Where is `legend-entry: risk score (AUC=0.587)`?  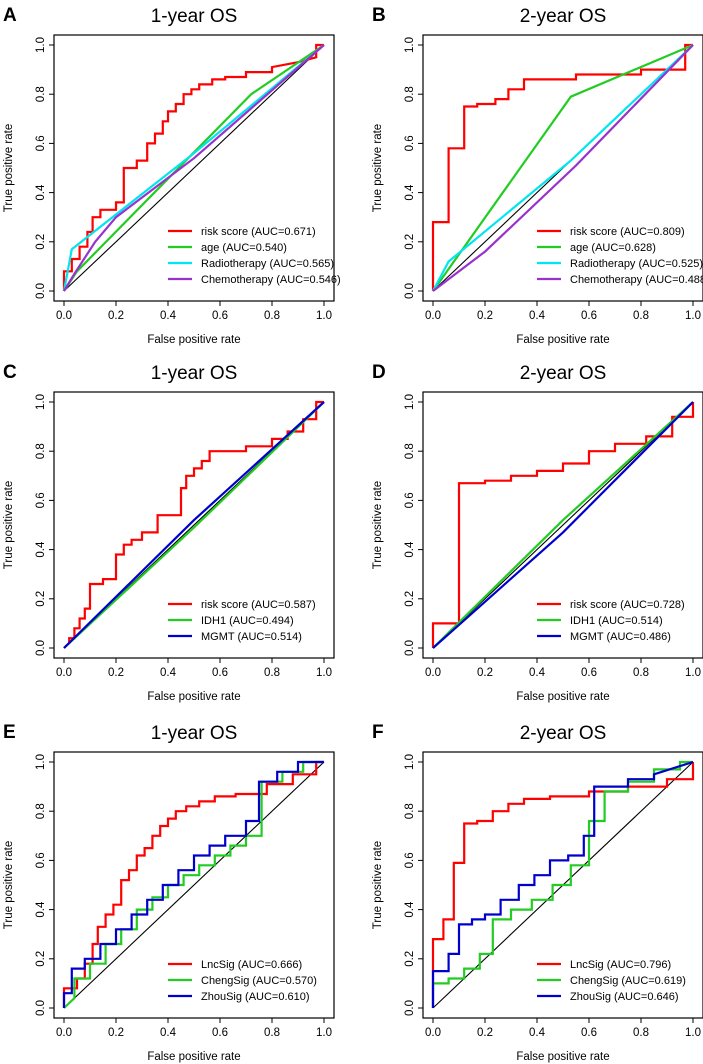
legend-entry: risk score (AUC=0.587) is located at coordinates (258, 605).